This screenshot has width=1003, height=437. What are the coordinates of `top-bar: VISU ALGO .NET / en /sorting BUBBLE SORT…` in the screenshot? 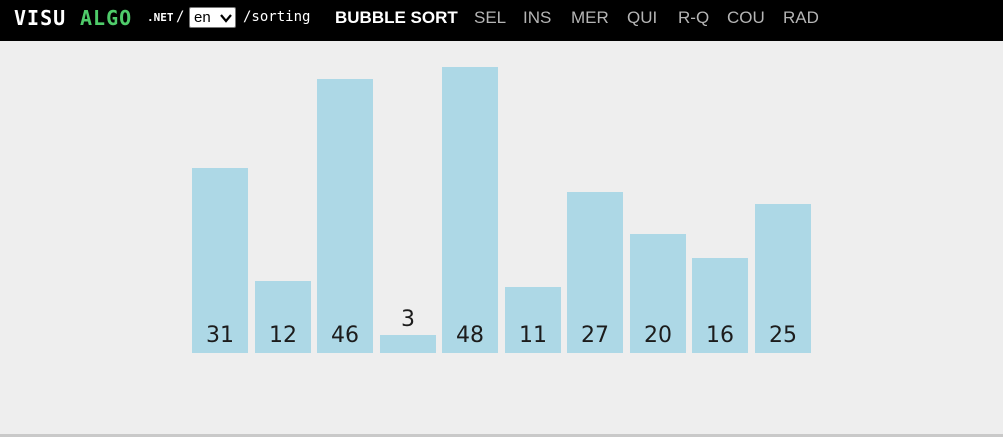 It's located at (501, 20).